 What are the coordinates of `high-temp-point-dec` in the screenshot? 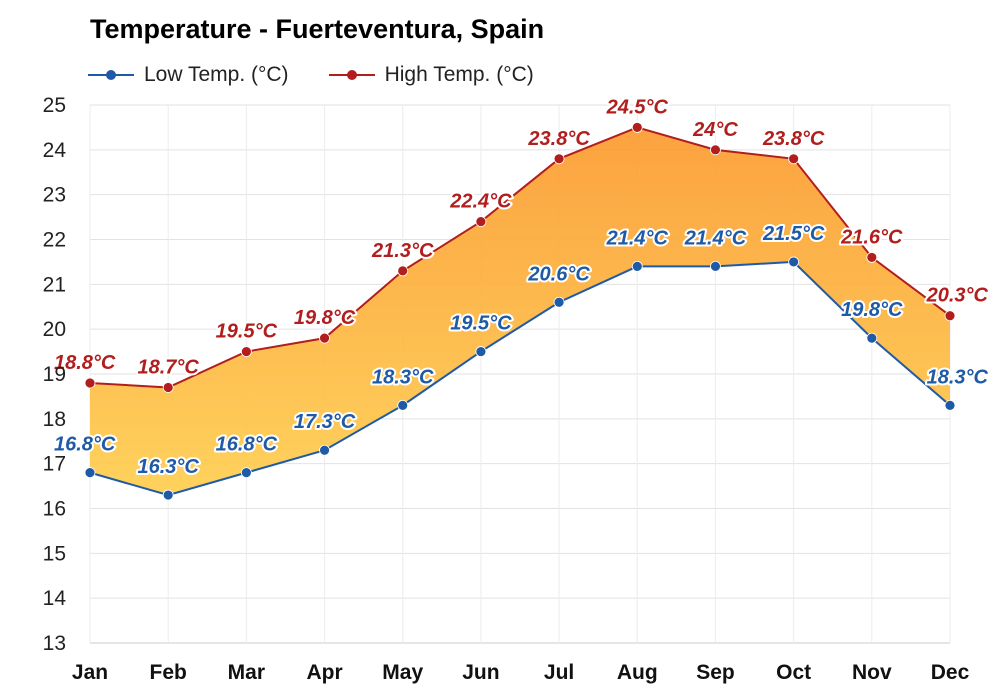 It's located at (950, 316).